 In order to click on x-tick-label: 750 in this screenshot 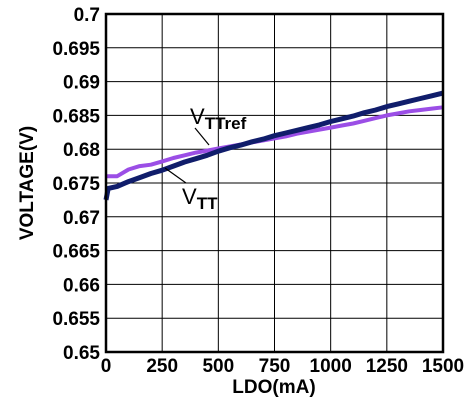, I will do `click(275, 366)`.